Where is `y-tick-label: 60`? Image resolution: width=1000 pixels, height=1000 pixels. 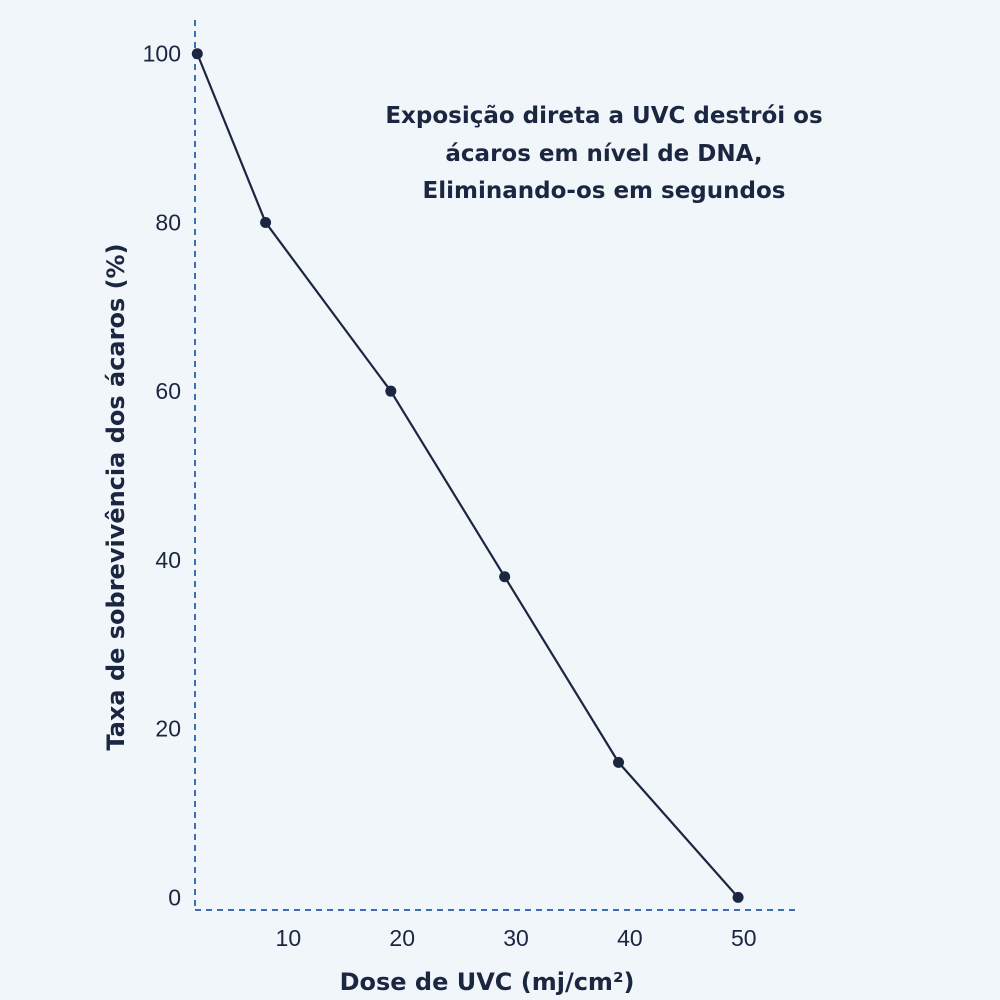
y-tick-label: 60 is located at coordinates (168, 391).